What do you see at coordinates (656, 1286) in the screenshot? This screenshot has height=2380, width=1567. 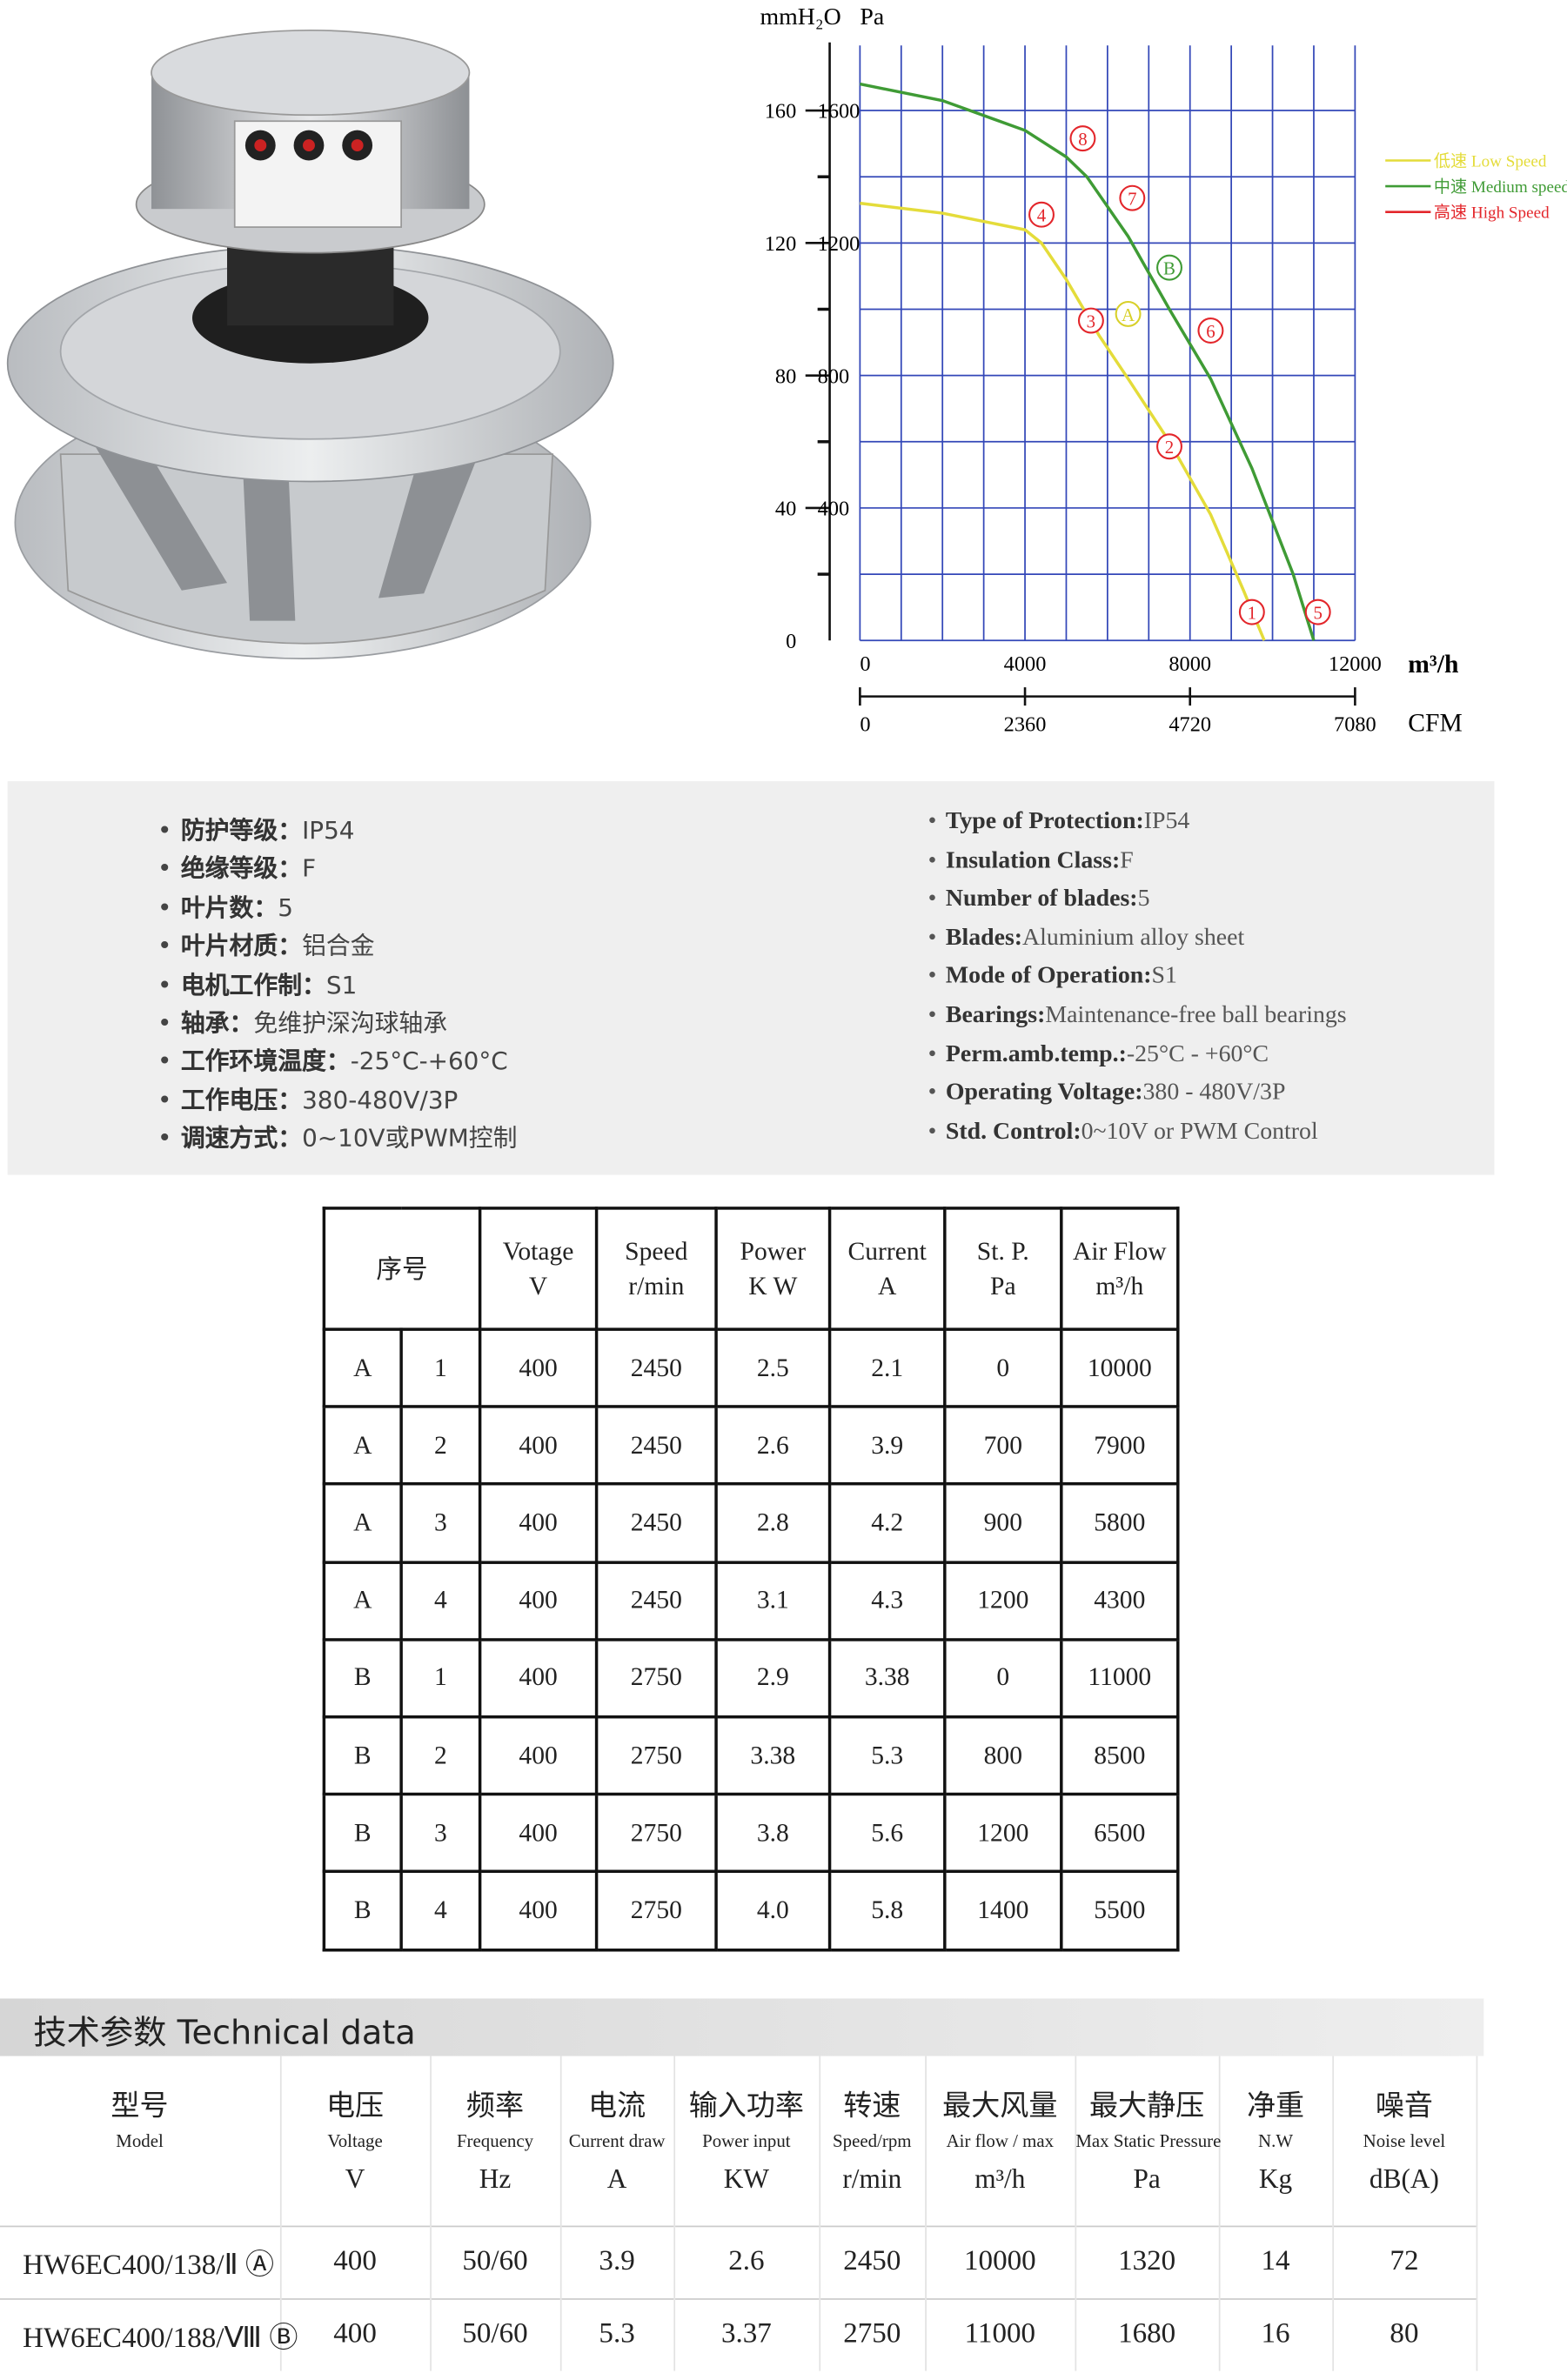 I see `header-text: r/min` at bounding box center [656, 1286].